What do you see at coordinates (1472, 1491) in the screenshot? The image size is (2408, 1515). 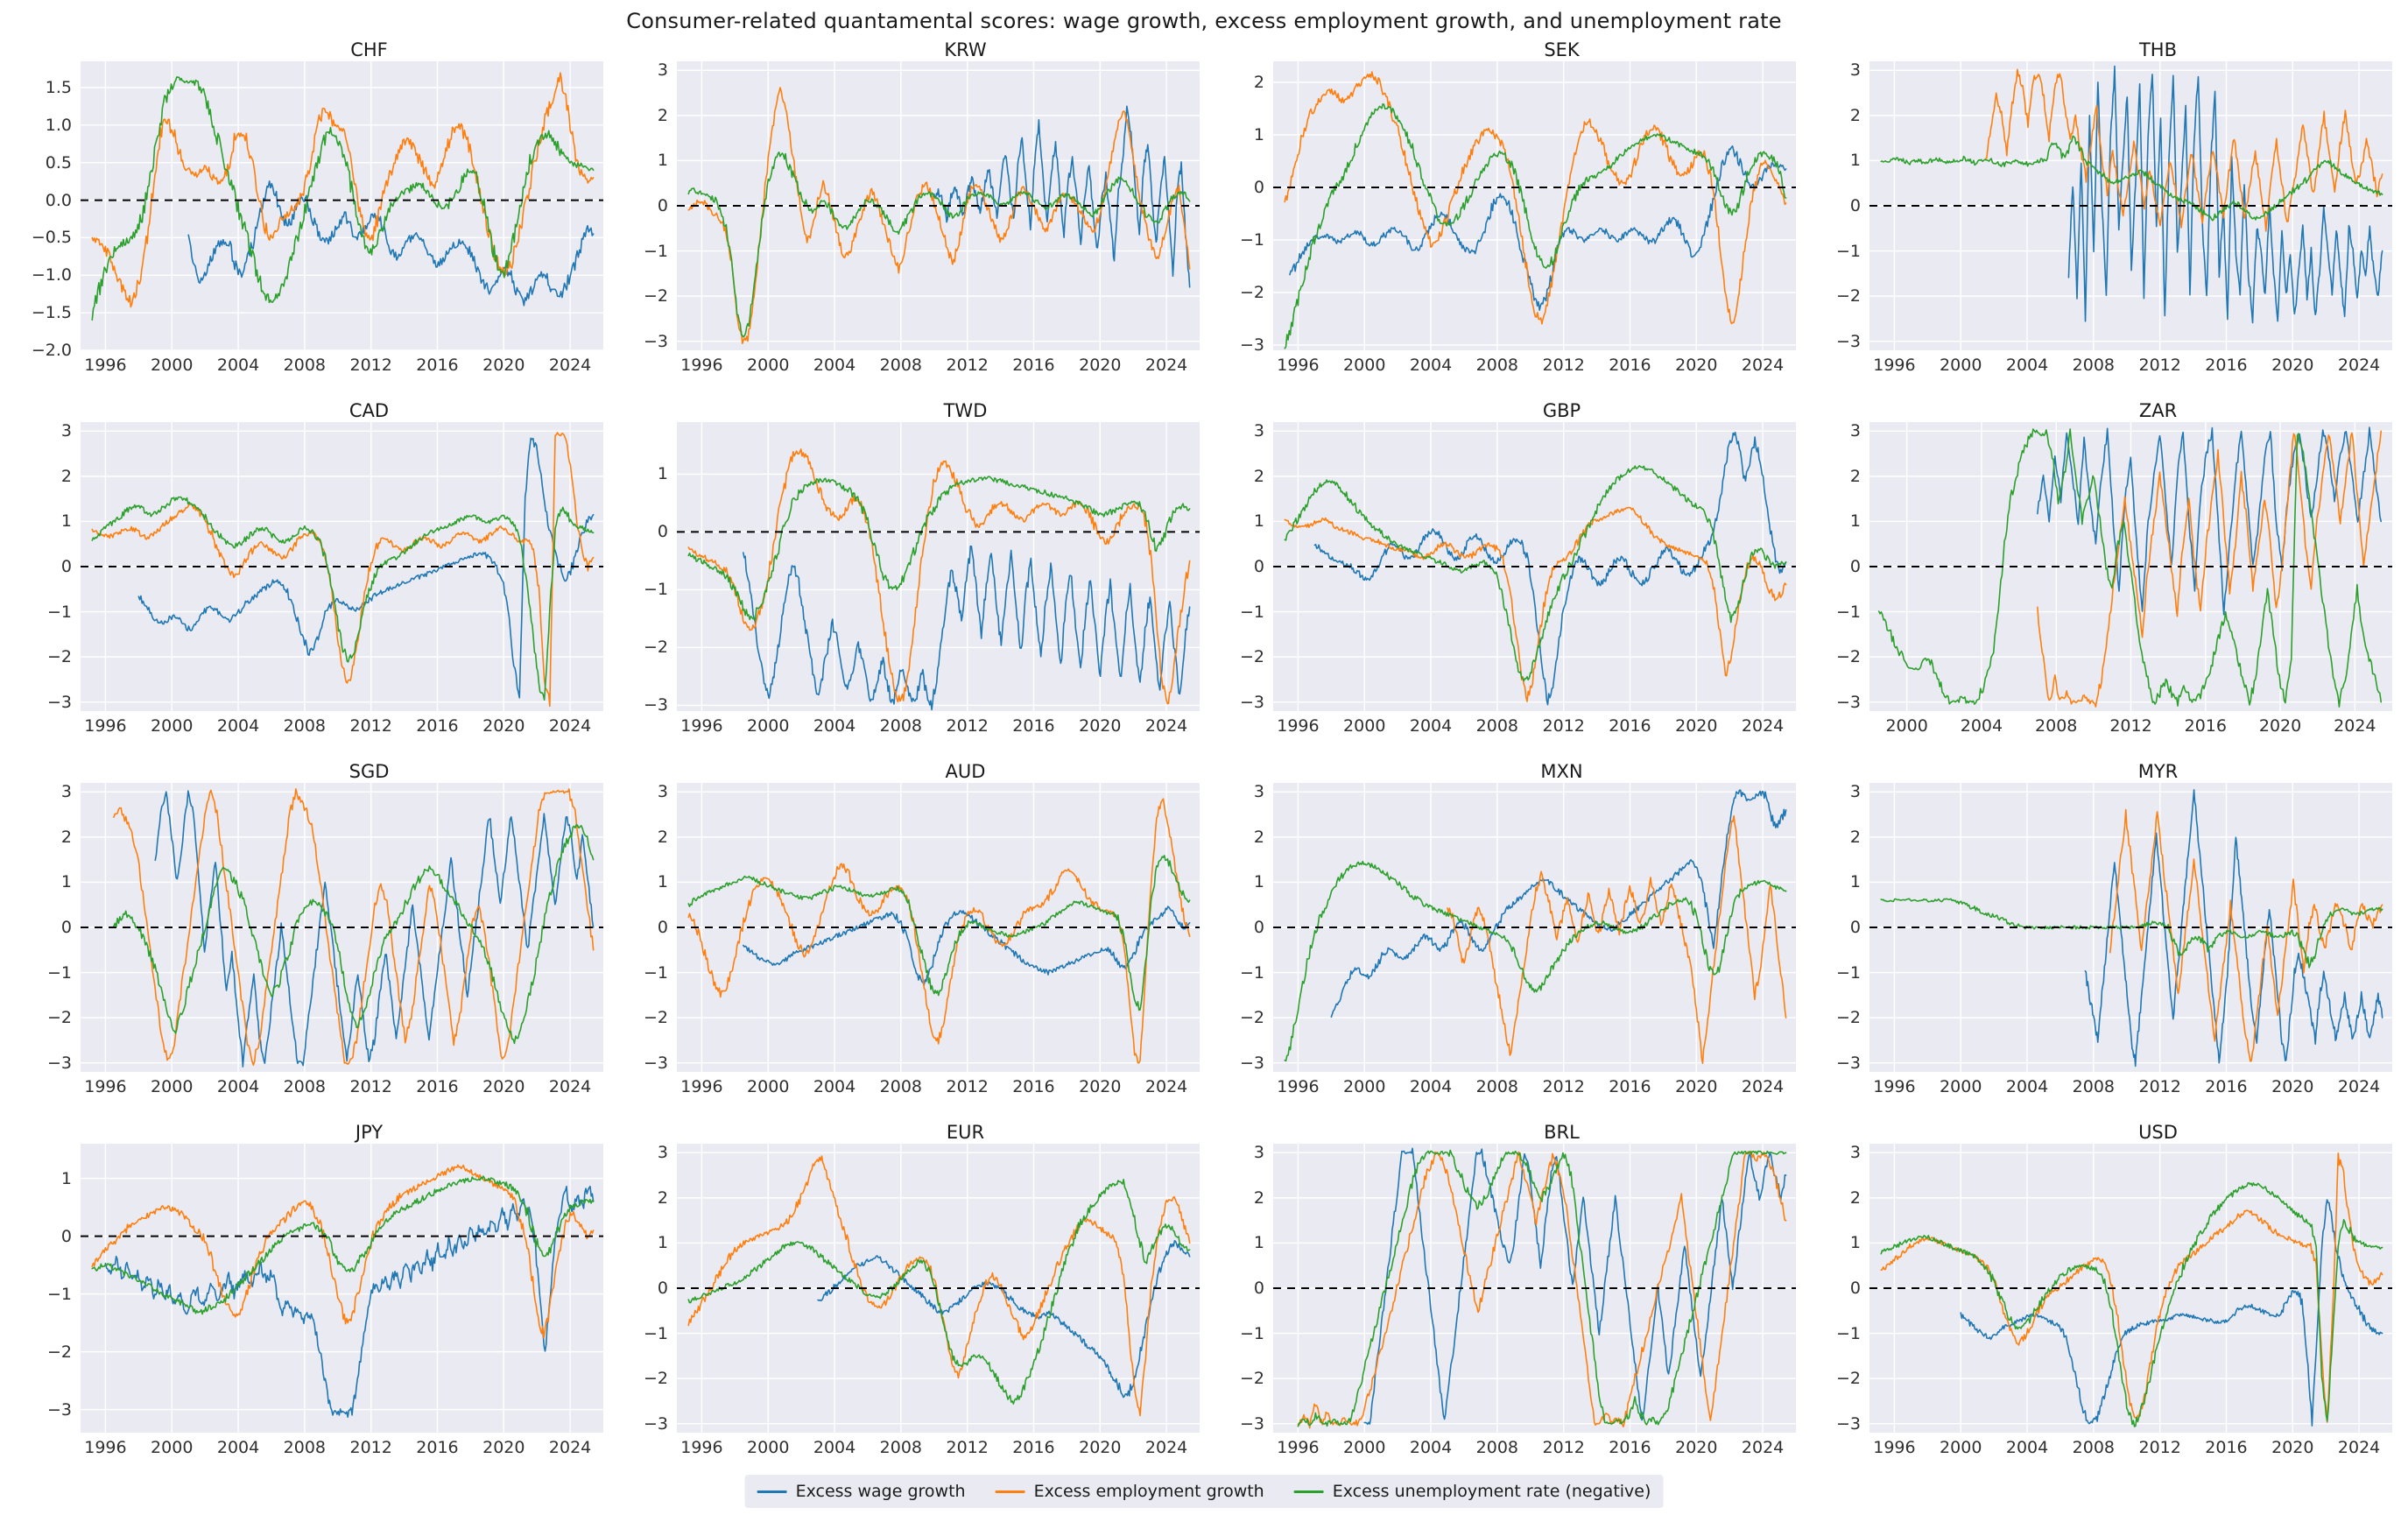 I see `legend-item: Excess unemployment rate (negative)` at bounding box center [1472, 1491].